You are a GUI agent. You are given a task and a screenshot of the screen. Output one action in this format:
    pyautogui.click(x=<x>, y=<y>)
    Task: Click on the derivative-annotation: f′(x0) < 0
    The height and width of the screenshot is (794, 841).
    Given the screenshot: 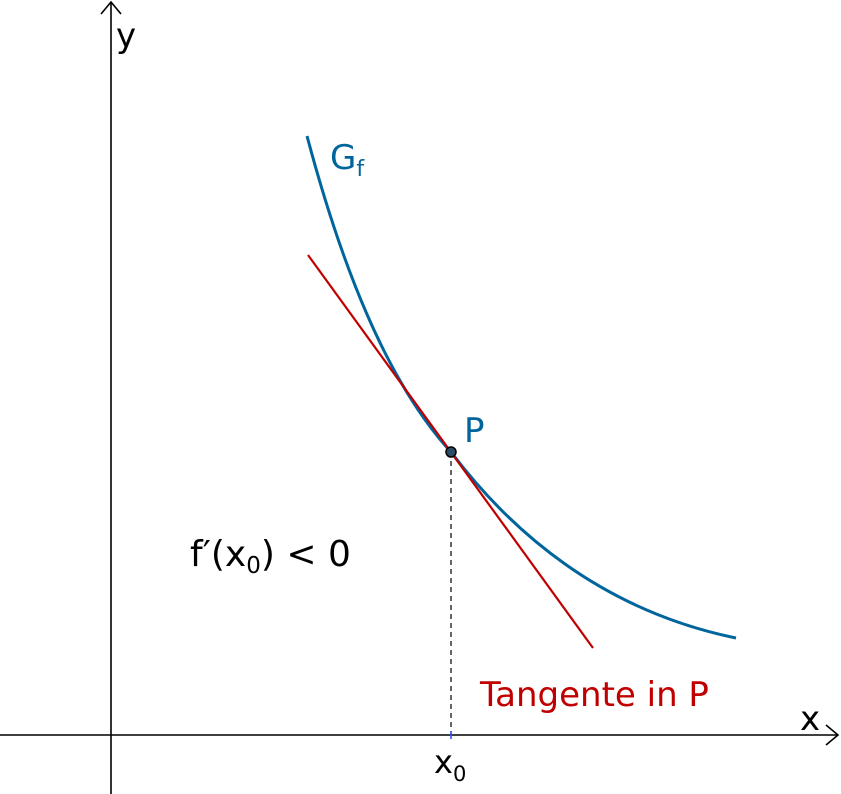 What is the action you would take?
    pyautogui.click(x=270, y=556)
    